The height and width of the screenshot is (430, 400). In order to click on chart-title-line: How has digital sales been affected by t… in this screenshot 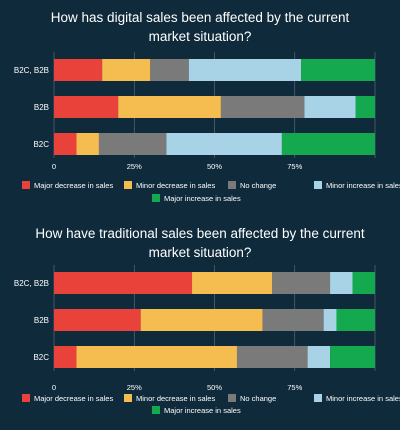, I will do `click(200, 17)`.